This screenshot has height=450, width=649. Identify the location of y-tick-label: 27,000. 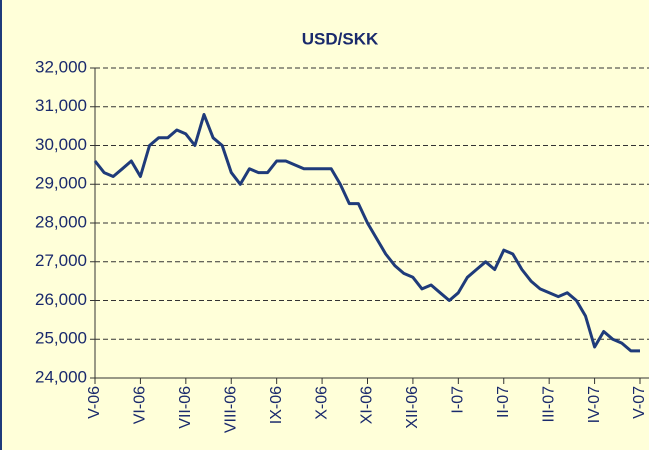
(61, 260).